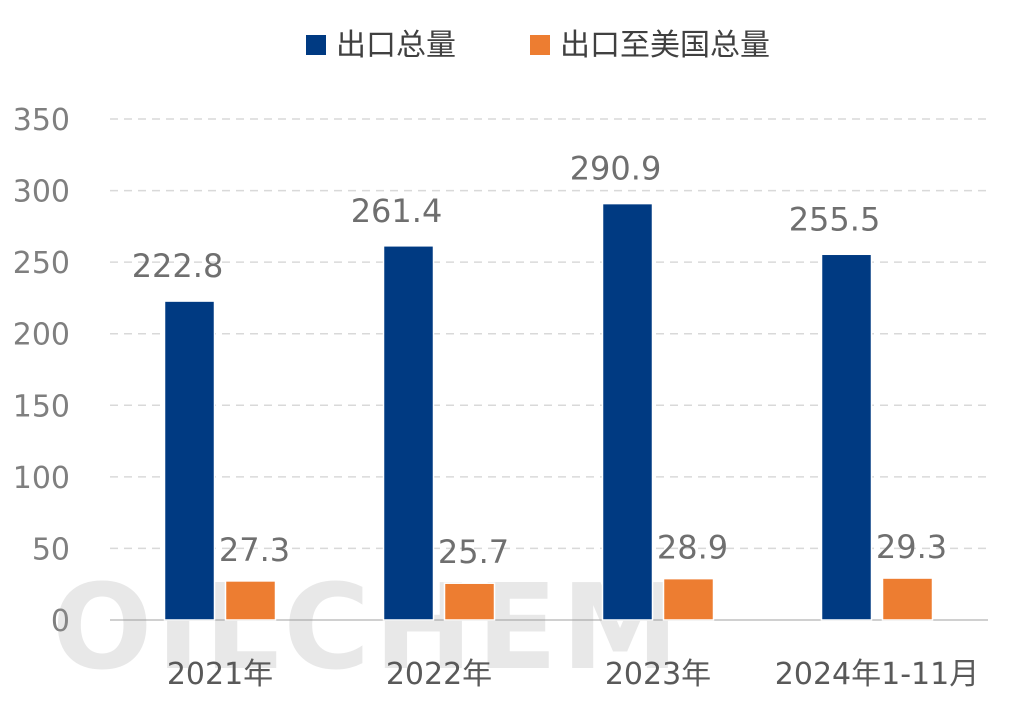 The width and height of the screenshot is (1023, 713). Describe the element at coordinates (41, 263) in the screenshot. I see `y-tick-label: 250` at that location.